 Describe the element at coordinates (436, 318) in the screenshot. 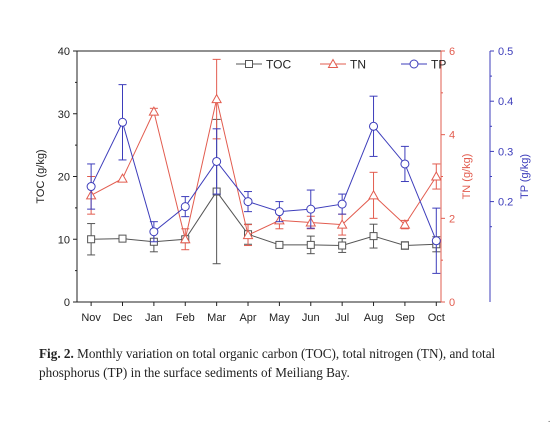

I see `x-tick-label: Oct` at that location.